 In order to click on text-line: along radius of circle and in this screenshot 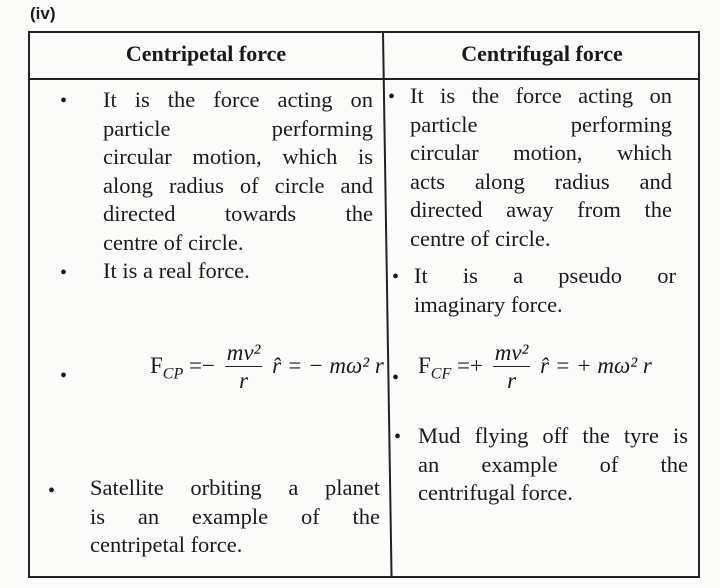, I will do `click(238, 185)`.